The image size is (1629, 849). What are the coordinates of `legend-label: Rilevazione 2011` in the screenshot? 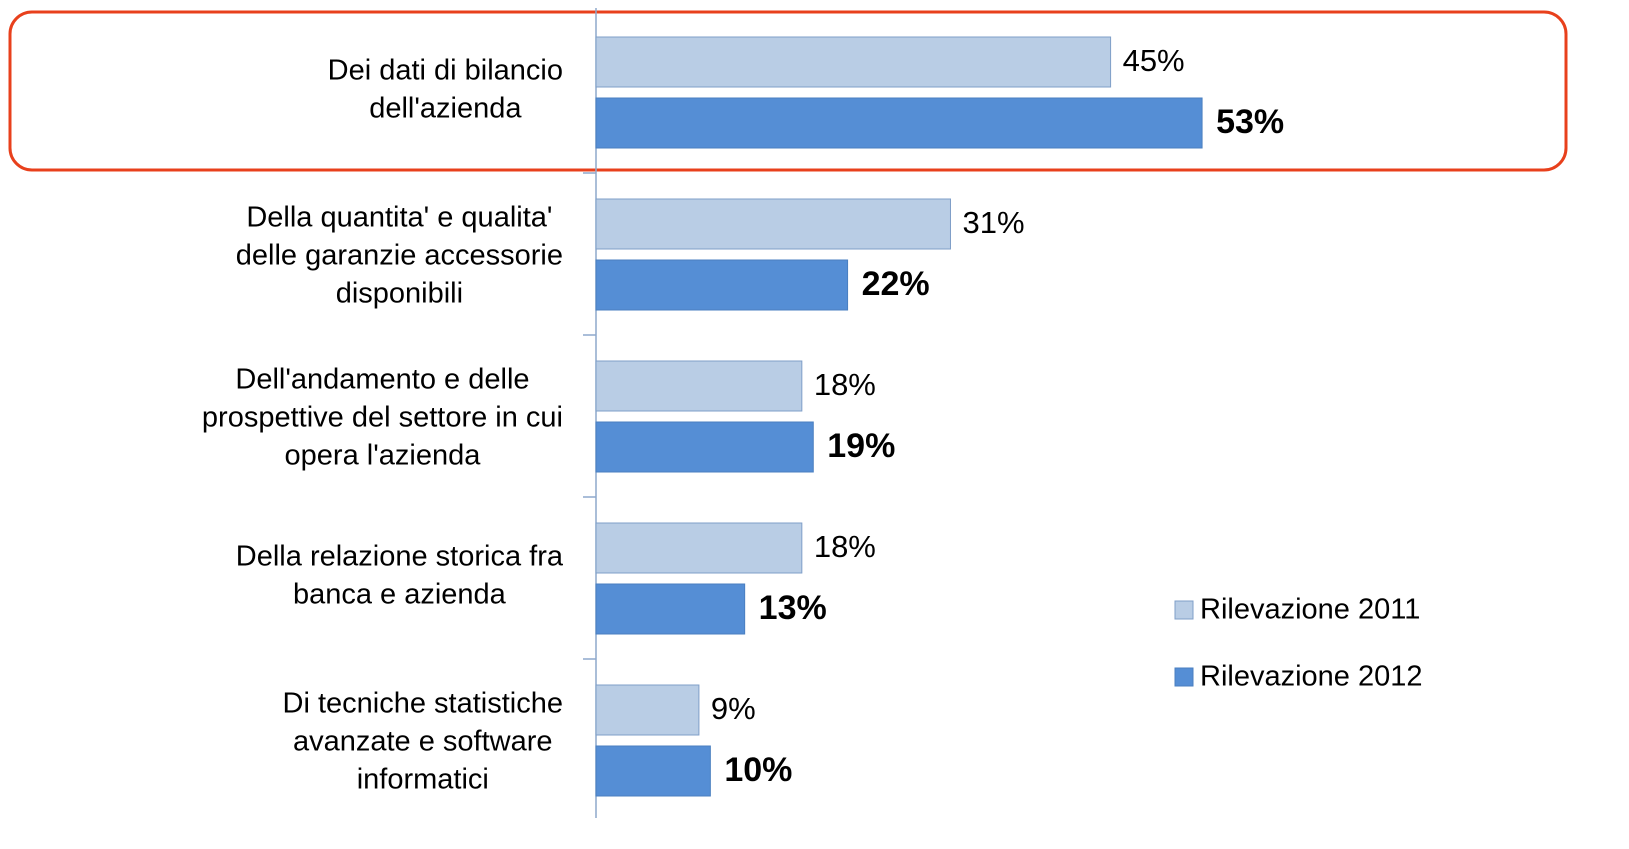 It's located at (1310, 610).